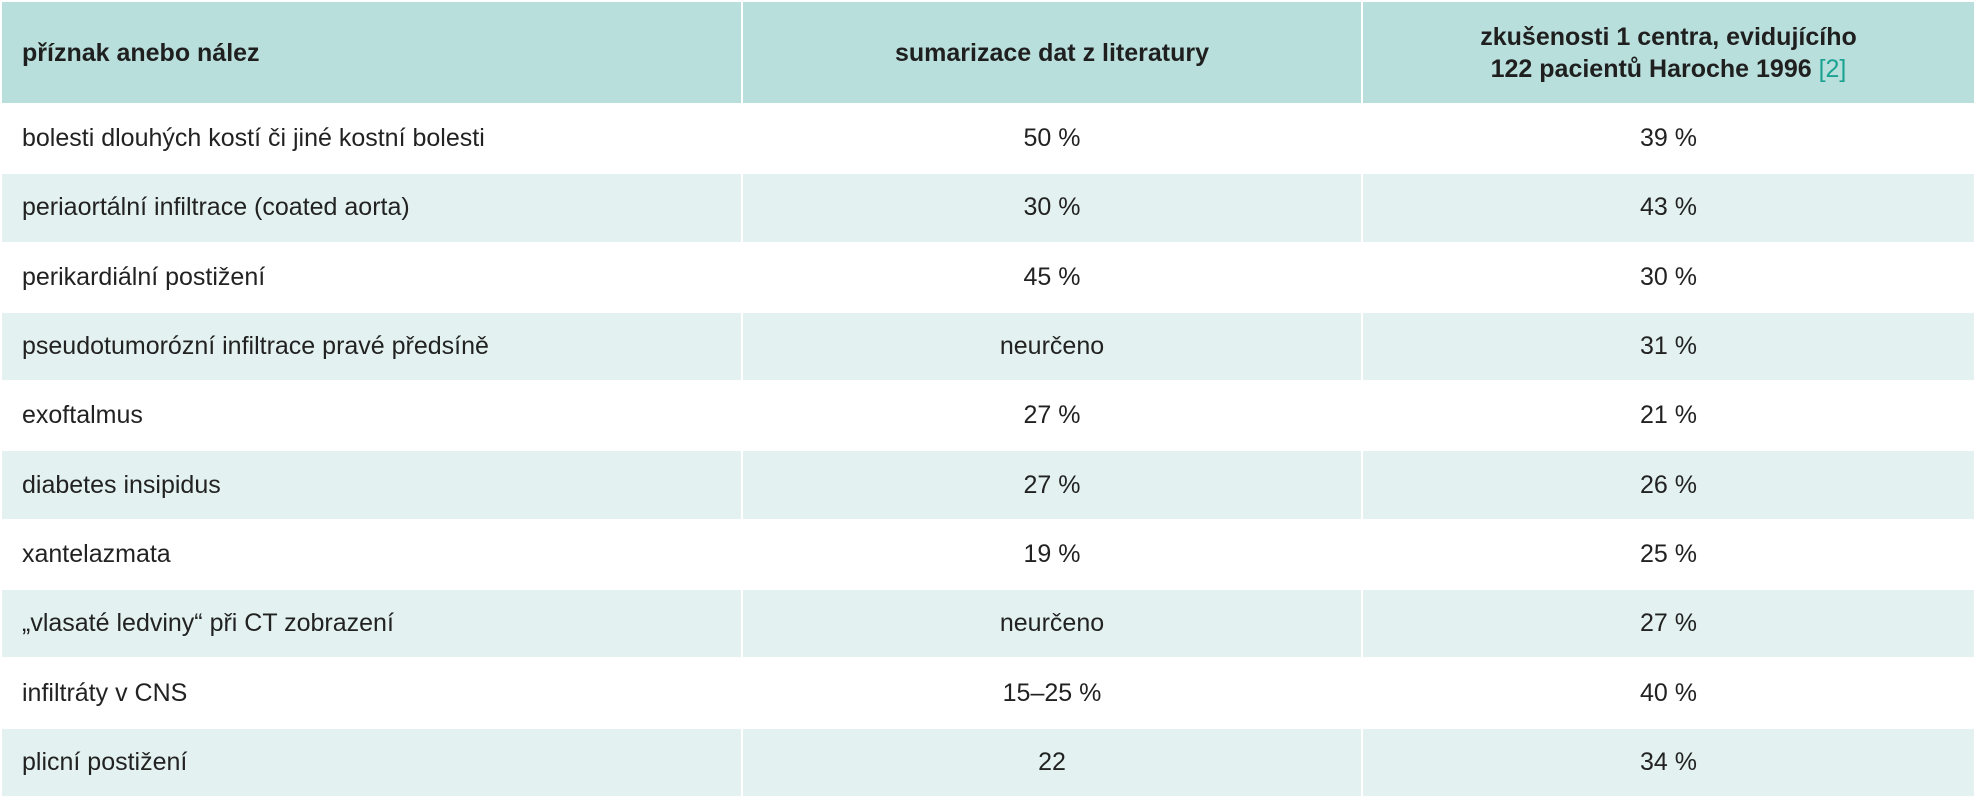  I want to click on table-row: infiltráty v CNS 15–25 % 40 %, so click(988, 693).